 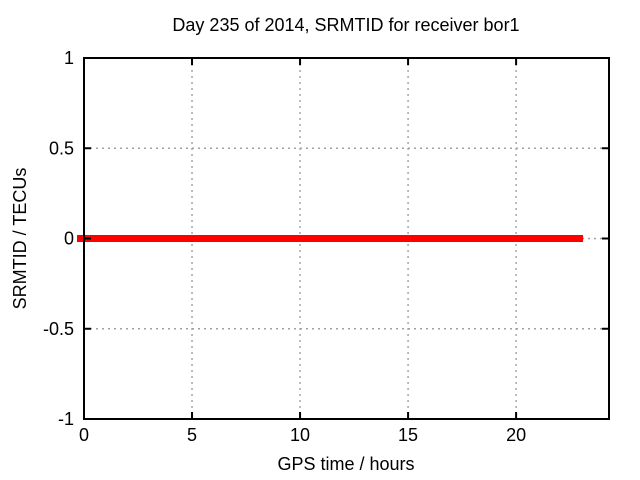 What do you see at coordinates (300, 435) in the screenshot?
I see `x-tick-label: 10` at bounding box center [300, 435].